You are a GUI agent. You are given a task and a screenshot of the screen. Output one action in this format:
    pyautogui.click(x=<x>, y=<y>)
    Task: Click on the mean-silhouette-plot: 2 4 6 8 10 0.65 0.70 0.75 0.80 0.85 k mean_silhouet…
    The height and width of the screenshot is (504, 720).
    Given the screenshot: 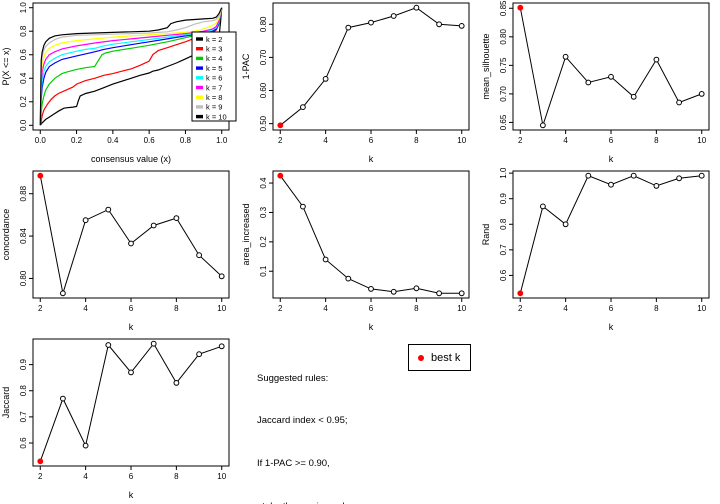 What is the action you would take?
    pyautogui.click(x=595, y=82)
    